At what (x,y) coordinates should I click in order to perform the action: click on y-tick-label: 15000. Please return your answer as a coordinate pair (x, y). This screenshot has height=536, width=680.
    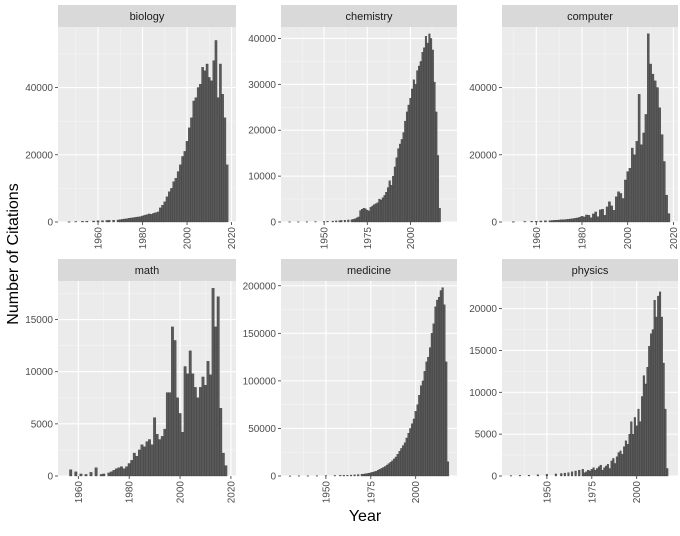
    Looking at the image, I should click on (483, 351).